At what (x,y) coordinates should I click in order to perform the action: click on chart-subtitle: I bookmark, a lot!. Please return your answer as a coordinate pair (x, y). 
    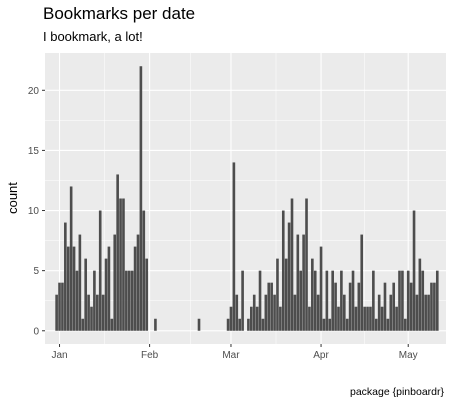
    Looking at the image, I should click on (93, 36).